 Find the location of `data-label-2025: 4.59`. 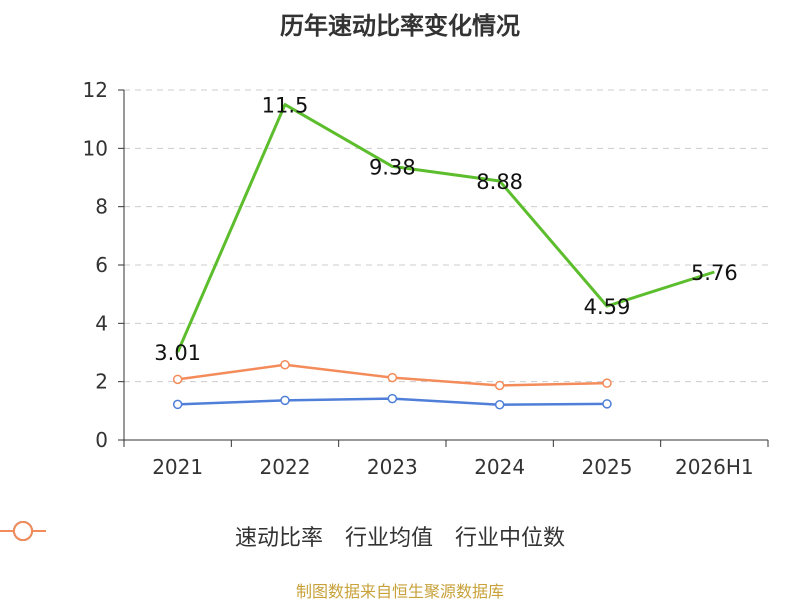

data-label-2025: 4.59 is located at coordinates (607, 307).